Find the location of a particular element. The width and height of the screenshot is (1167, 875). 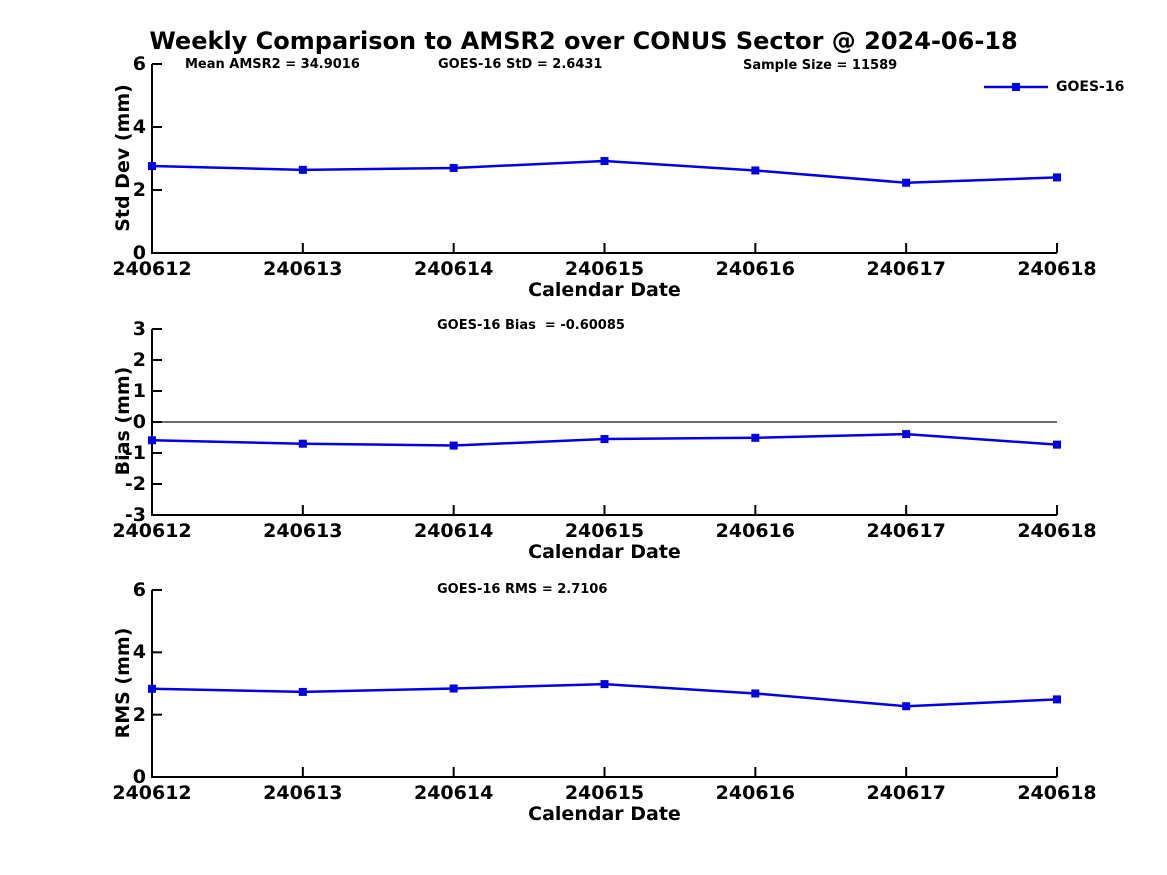

x-tick-label-bias: 240618 is located at coordinates (1057, 531).